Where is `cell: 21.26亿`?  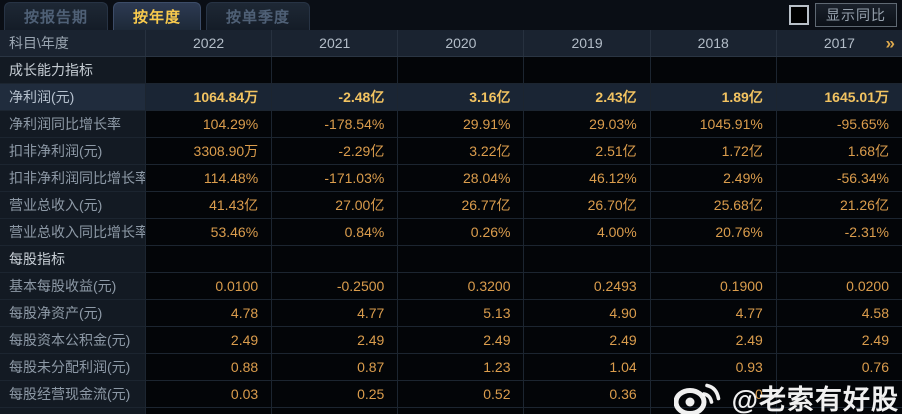
cell: 21.26亿 is located at coordinates (838, 205).